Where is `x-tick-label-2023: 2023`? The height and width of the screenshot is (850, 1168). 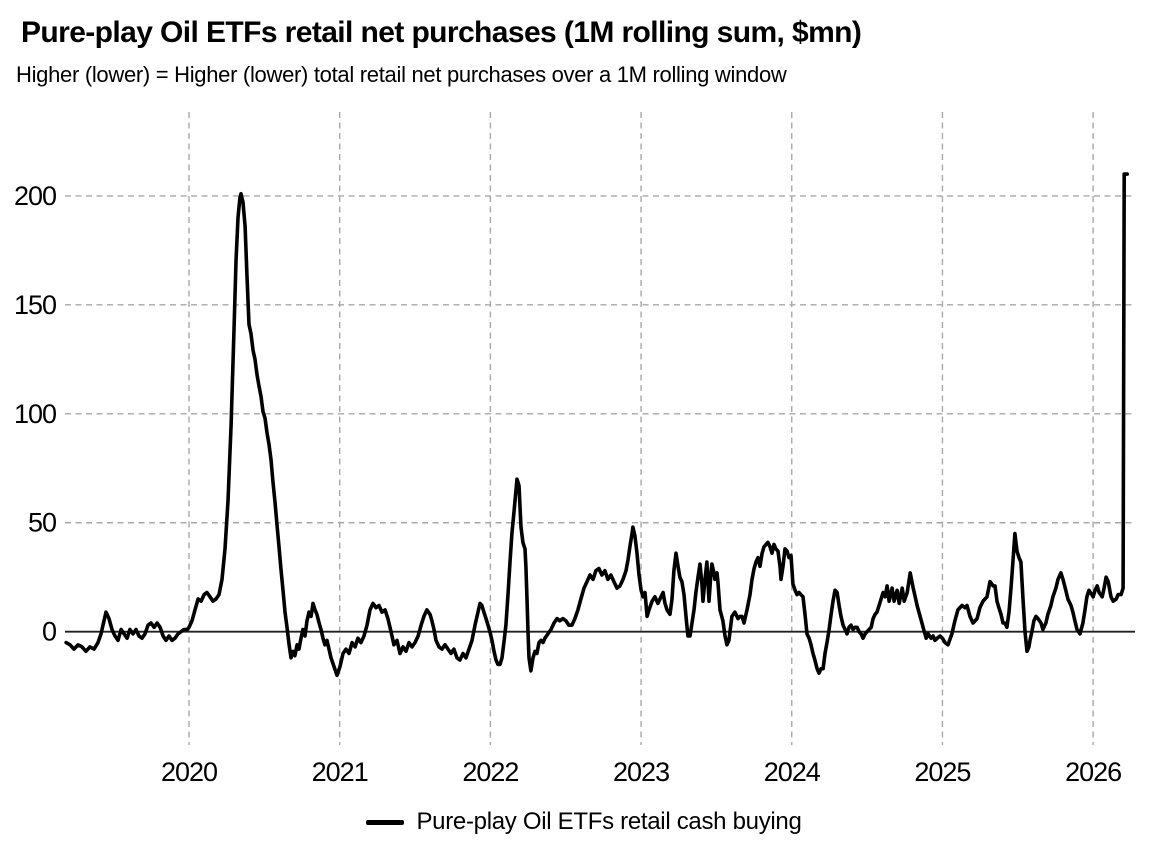 x-tick-label-2023: 2023 is located at coordinates (641, 772).